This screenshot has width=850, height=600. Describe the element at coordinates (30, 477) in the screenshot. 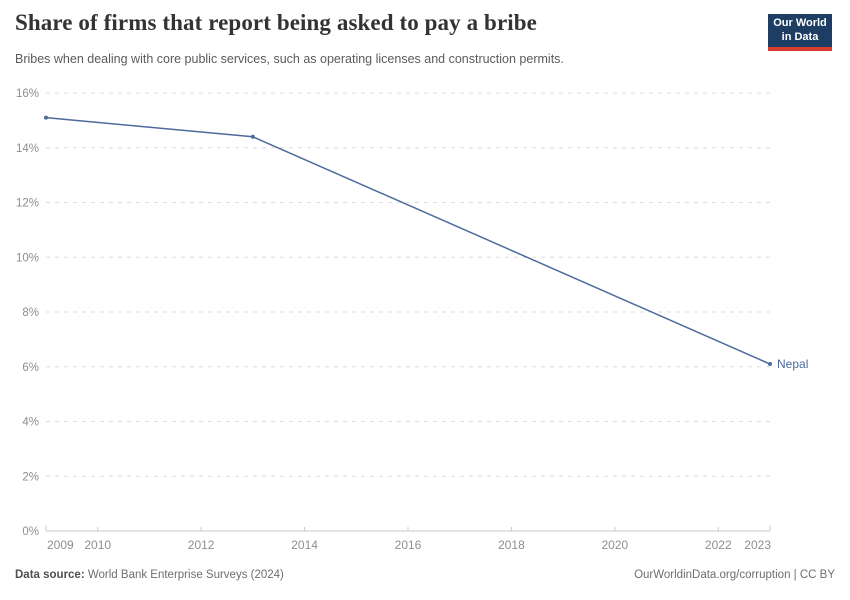

I see `svg-text: 2%` at that location.